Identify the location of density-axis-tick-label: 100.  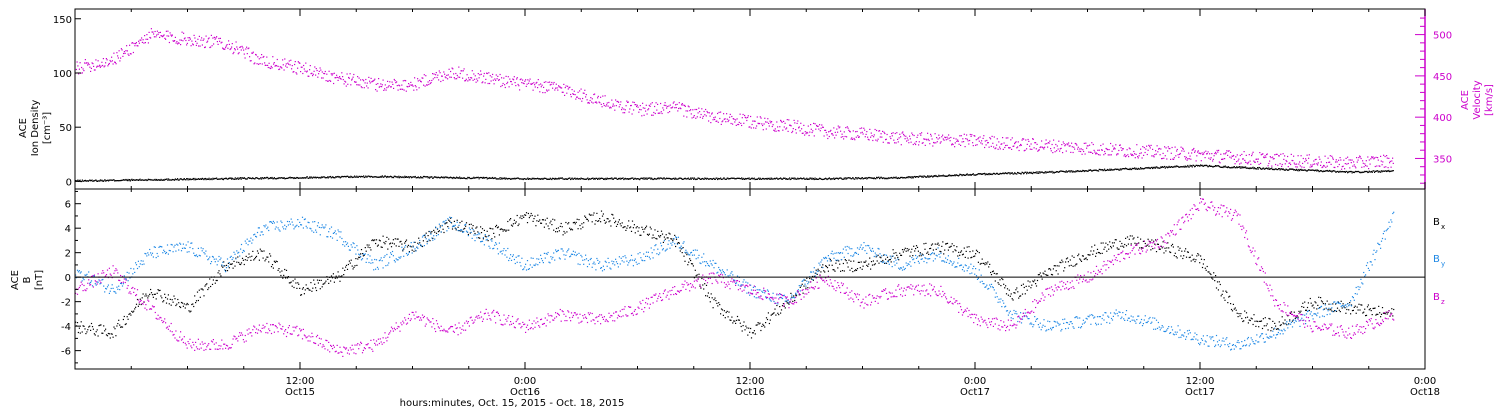
(62, 74).